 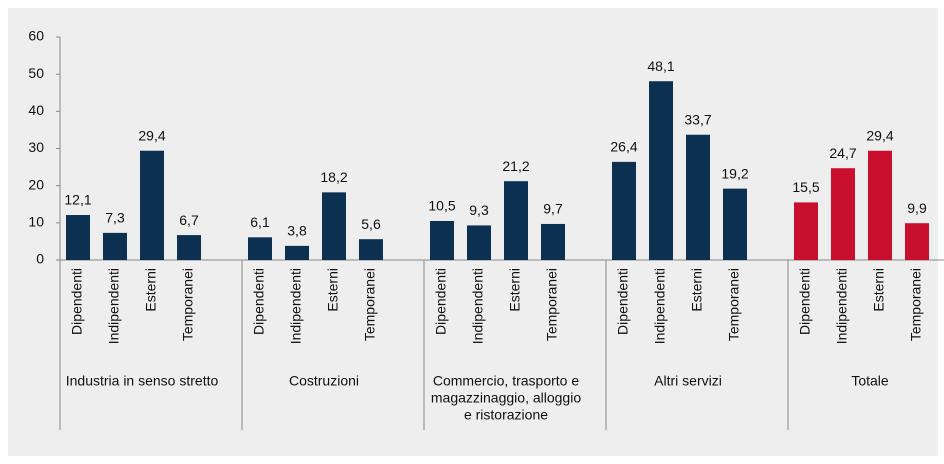 What do you see at coordinates (324, 381) in the screenshot?
I see `group-label: Costruzioni` at bounding box center [324, 381].